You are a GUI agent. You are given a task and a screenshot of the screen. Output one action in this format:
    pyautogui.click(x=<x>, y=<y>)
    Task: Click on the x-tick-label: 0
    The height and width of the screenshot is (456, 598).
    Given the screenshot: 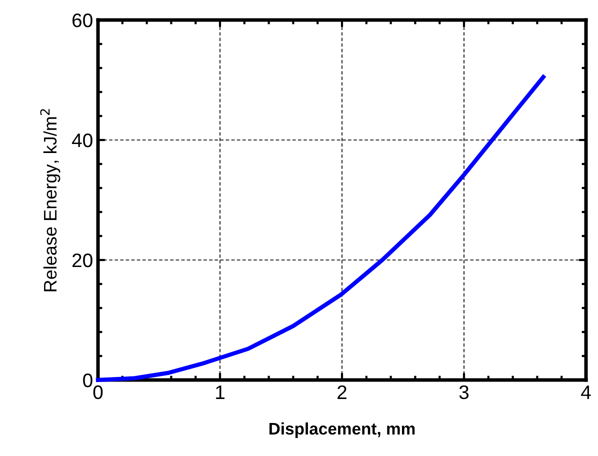 What is the action you would take?
    pyautogui.click(x=98, y=392)
    